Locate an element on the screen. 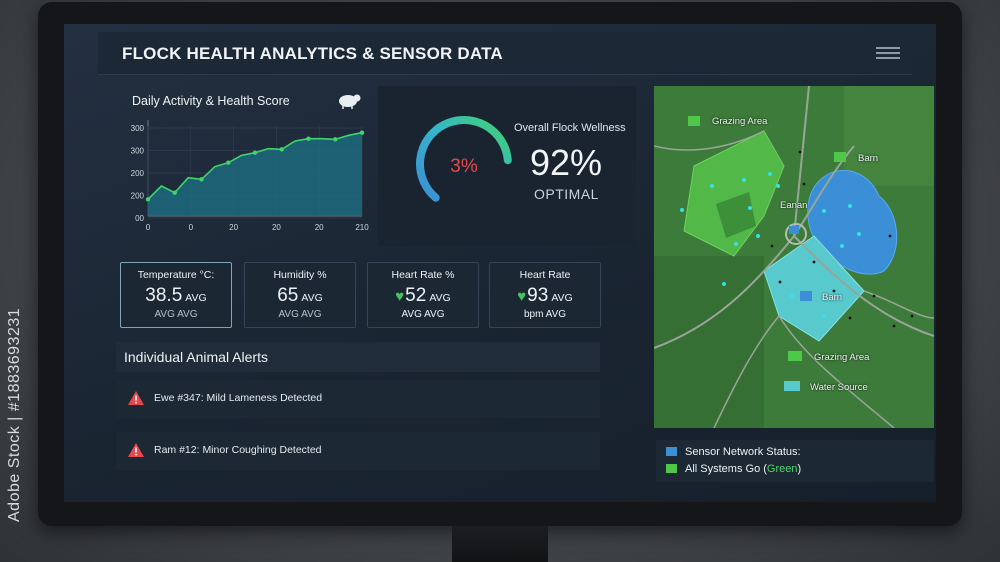  heart-rate-card: Heart Rate ♥93 AVG bpm AVG is located at coordinates (545, 295).